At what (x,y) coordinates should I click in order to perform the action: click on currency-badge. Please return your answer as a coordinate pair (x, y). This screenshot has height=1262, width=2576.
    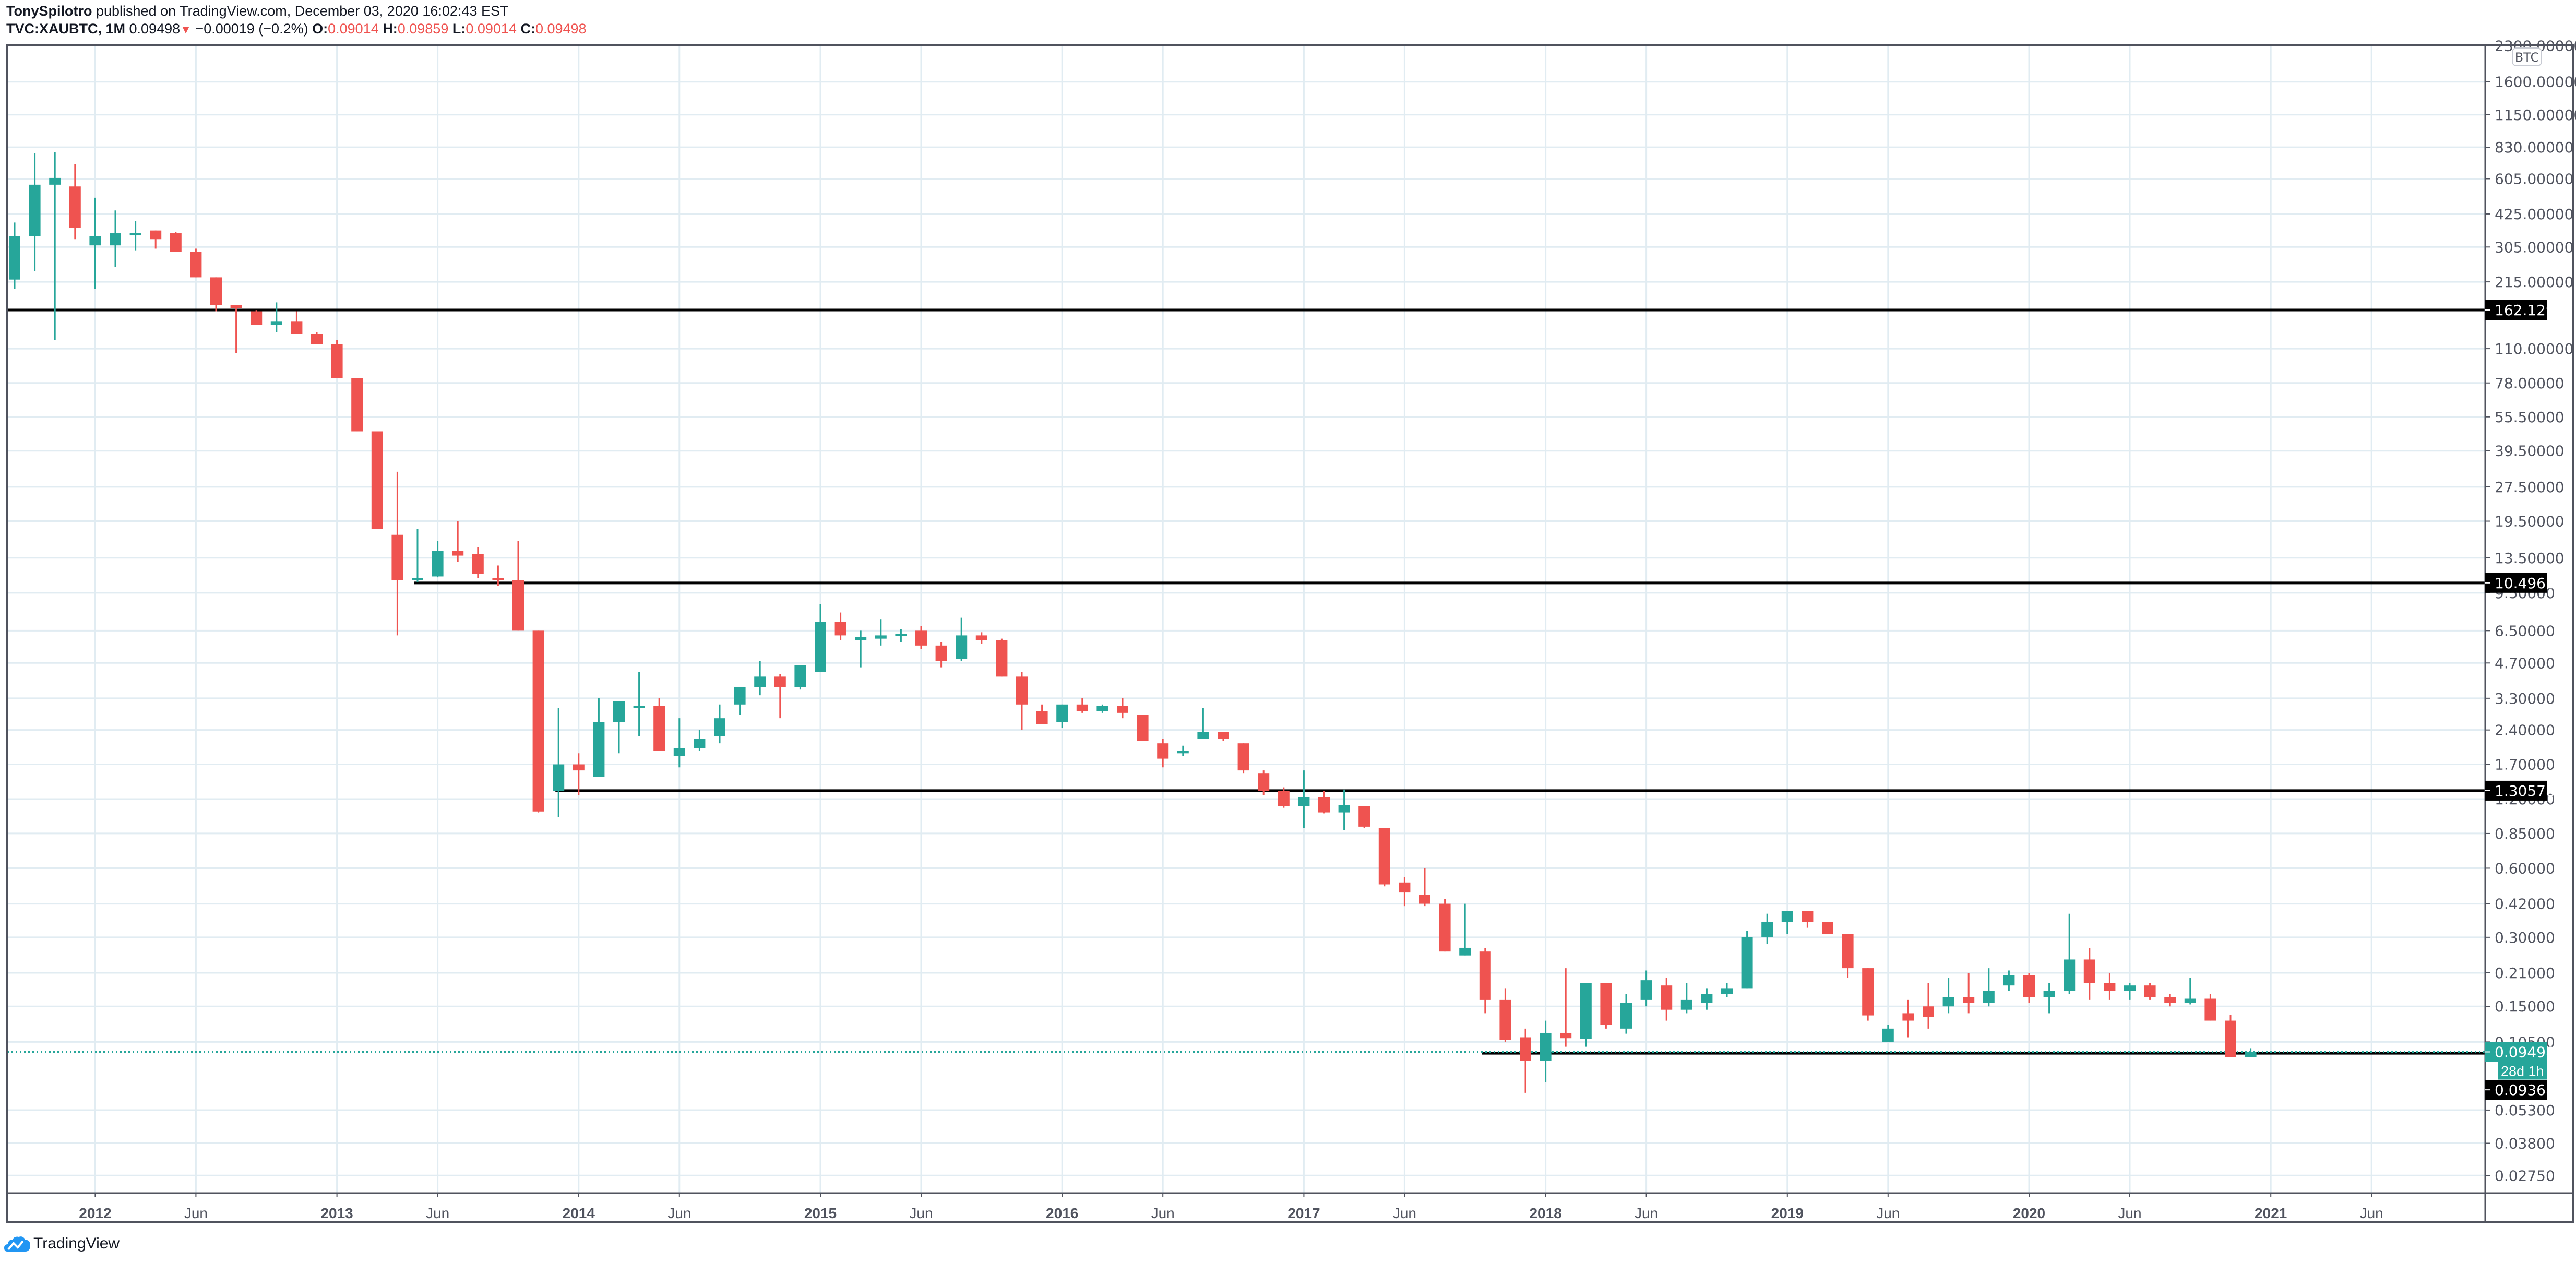
    Looking at the image, I should click on (2527, 56).